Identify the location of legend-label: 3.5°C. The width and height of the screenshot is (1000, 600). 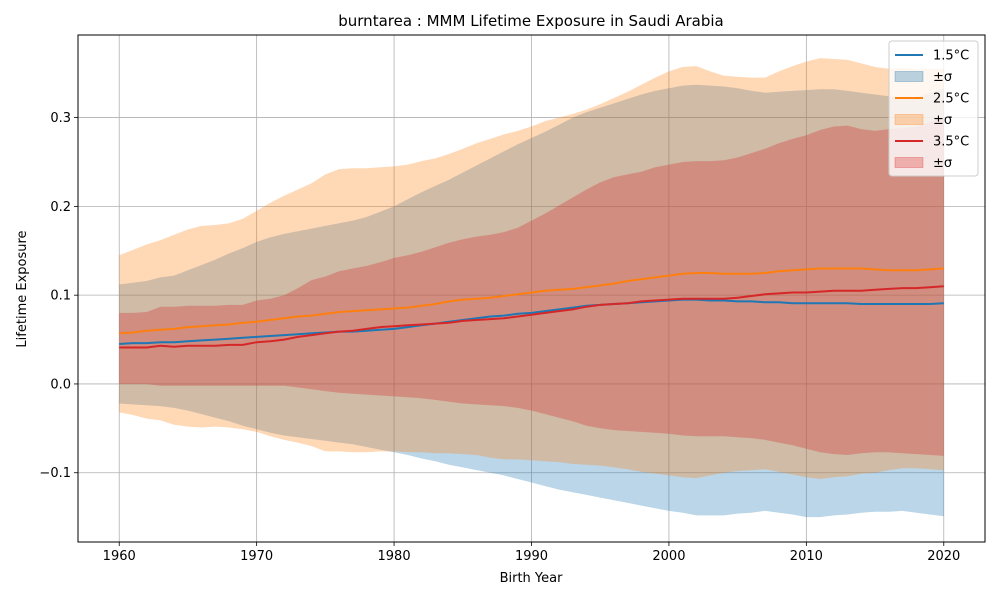
(951, 142).